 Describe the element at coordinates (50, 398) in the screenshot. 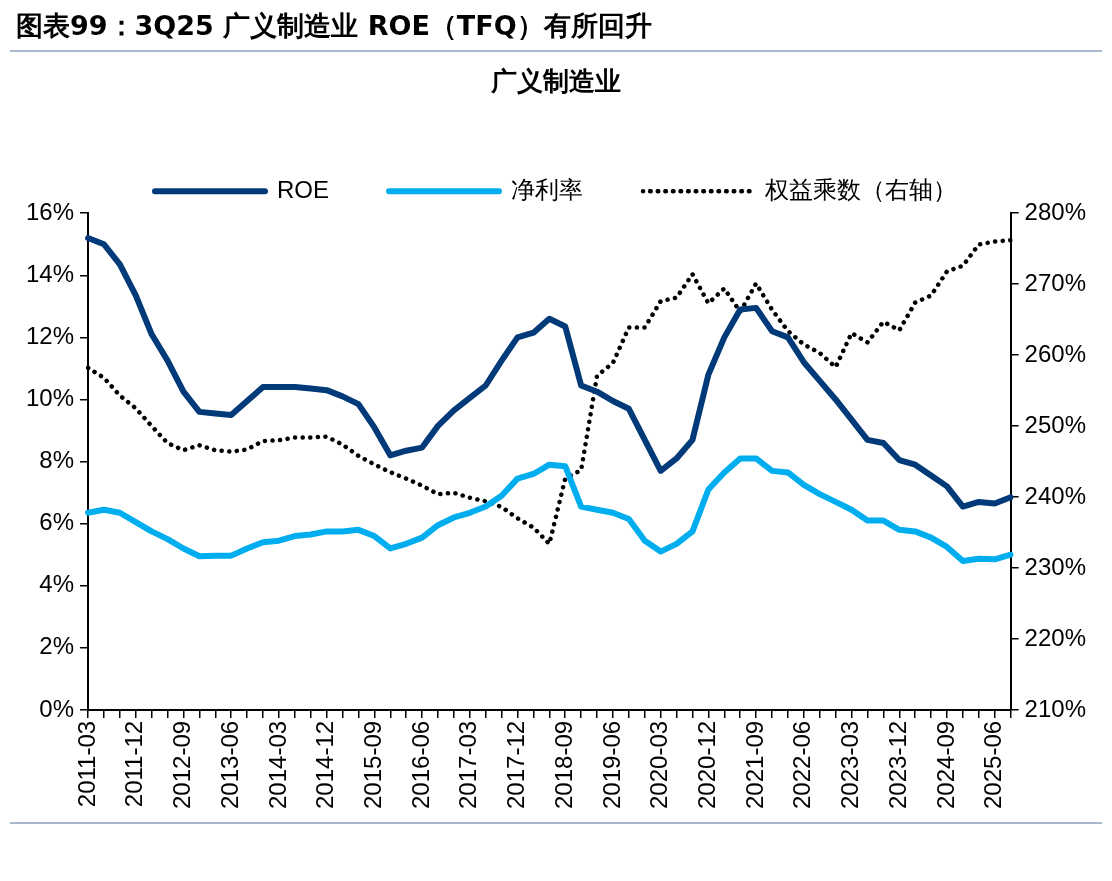

I see `y-tick-label: 10%` at that location.